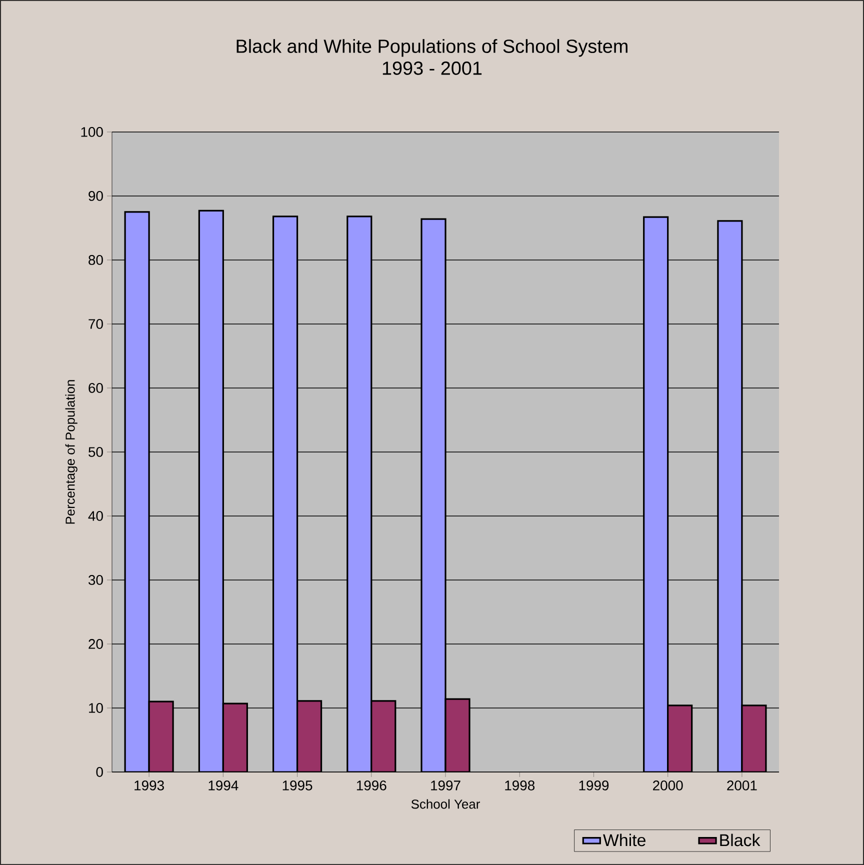 Image resolution: width=864 pixels, height=865 pixels. I want to click on x-tick-label: 1999, so click(594, 785).